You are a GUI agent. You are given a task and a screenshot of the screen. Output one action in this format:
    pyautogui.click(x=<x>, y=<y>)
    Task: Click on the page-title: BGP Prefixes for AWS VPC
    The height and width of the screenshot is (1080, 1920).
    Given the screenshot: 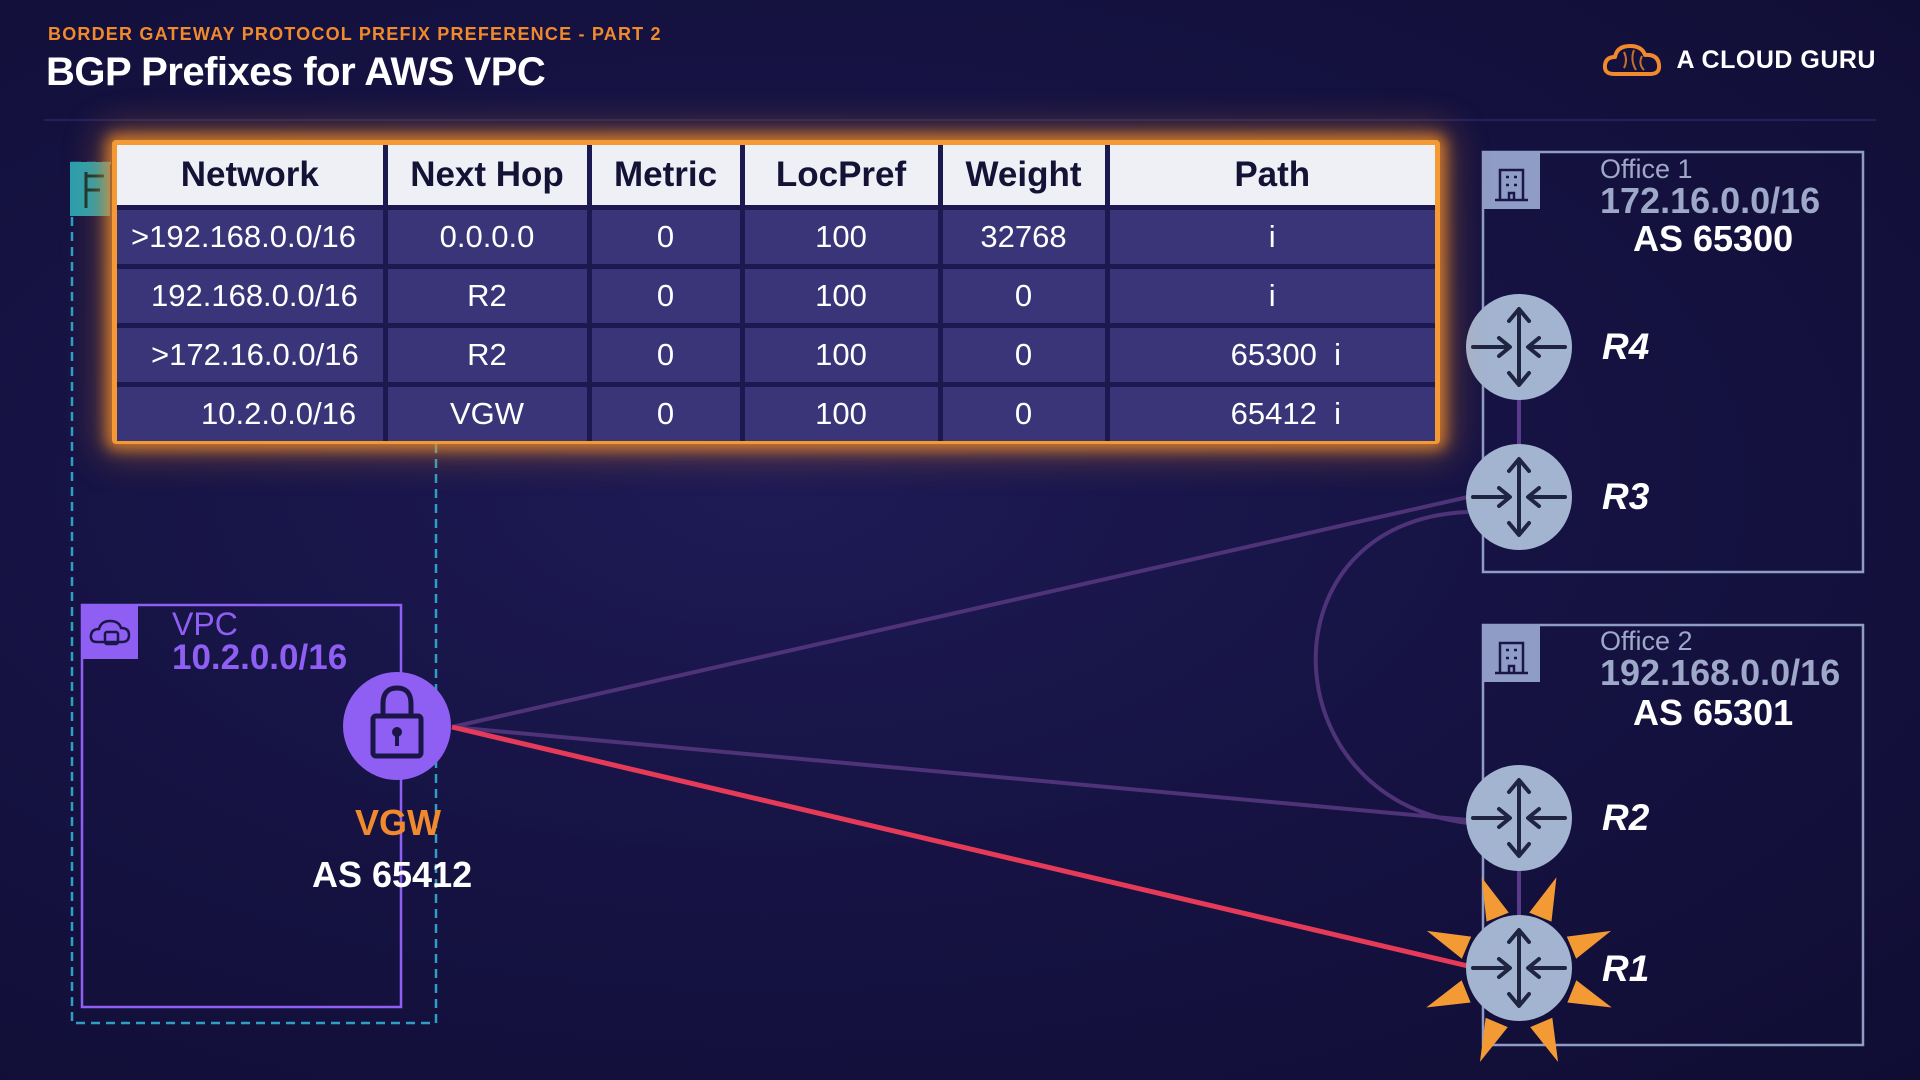 What is the action you would take?
    pyautogui.click(x=296, y=72)
    